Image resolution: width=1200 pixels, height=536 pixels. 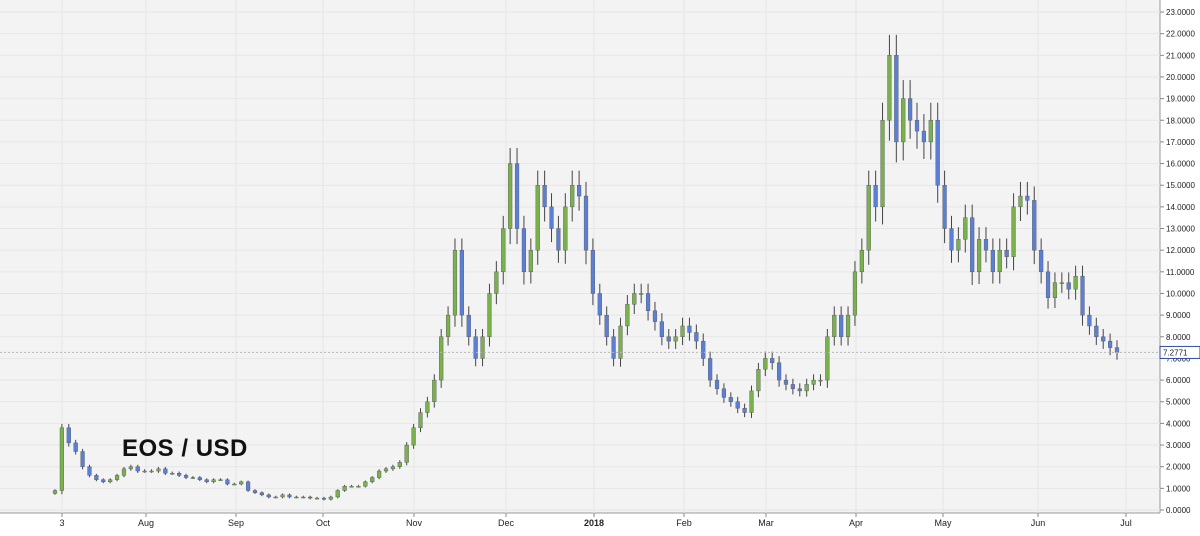 I want to click on x-axis-background, so click(x=580, y=522).